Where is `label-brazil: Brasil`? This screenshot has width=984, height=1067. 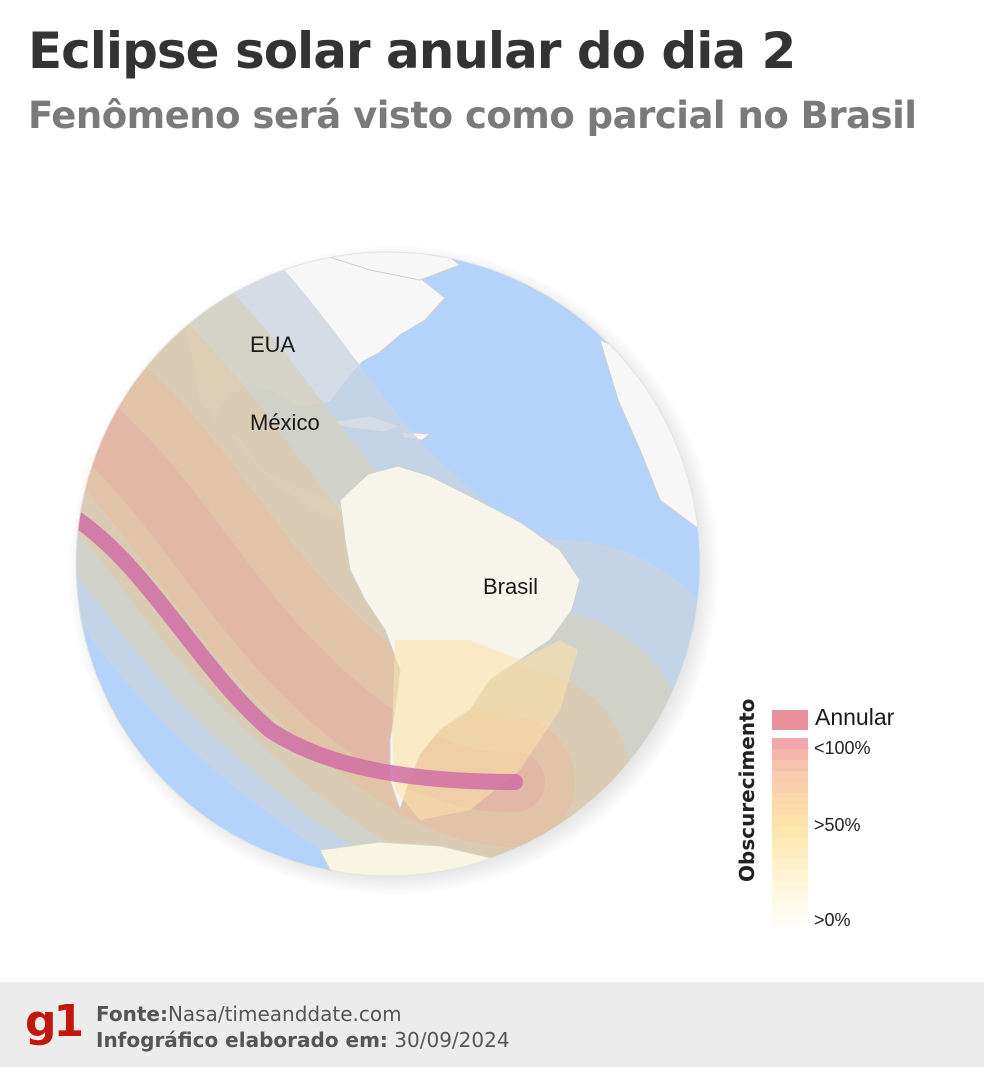 label-brazil: Brasil is located at coordinates (511, 586).